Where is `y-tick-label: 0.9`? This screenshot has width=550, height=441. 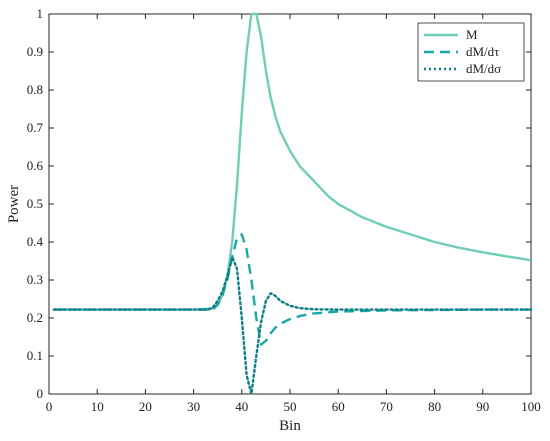 y-tick-label: 0.9 is located at coordinates (35, 51).